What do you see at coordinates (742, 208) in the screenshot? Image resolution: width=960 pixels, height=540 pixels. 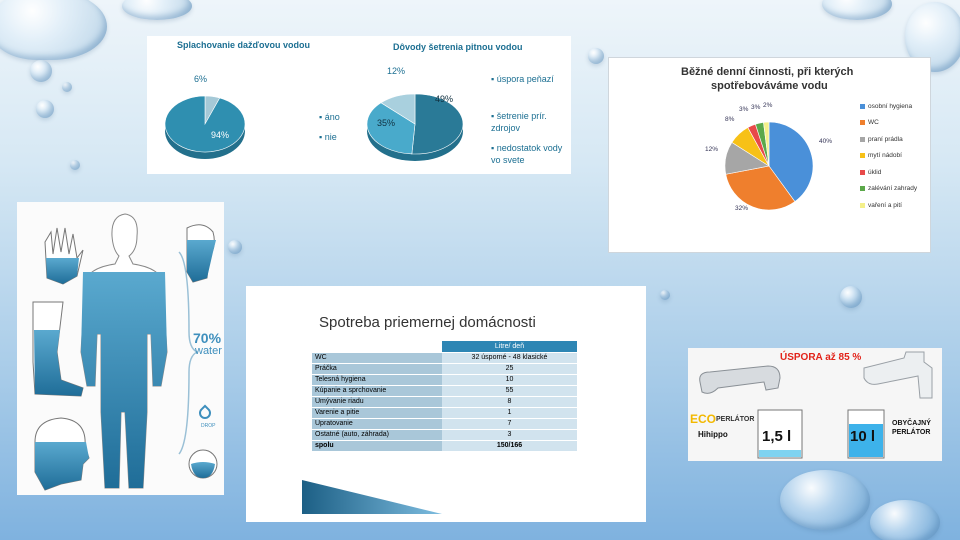 I see `daily-pie-label-2: 32%` at bounding box center [742, 208].